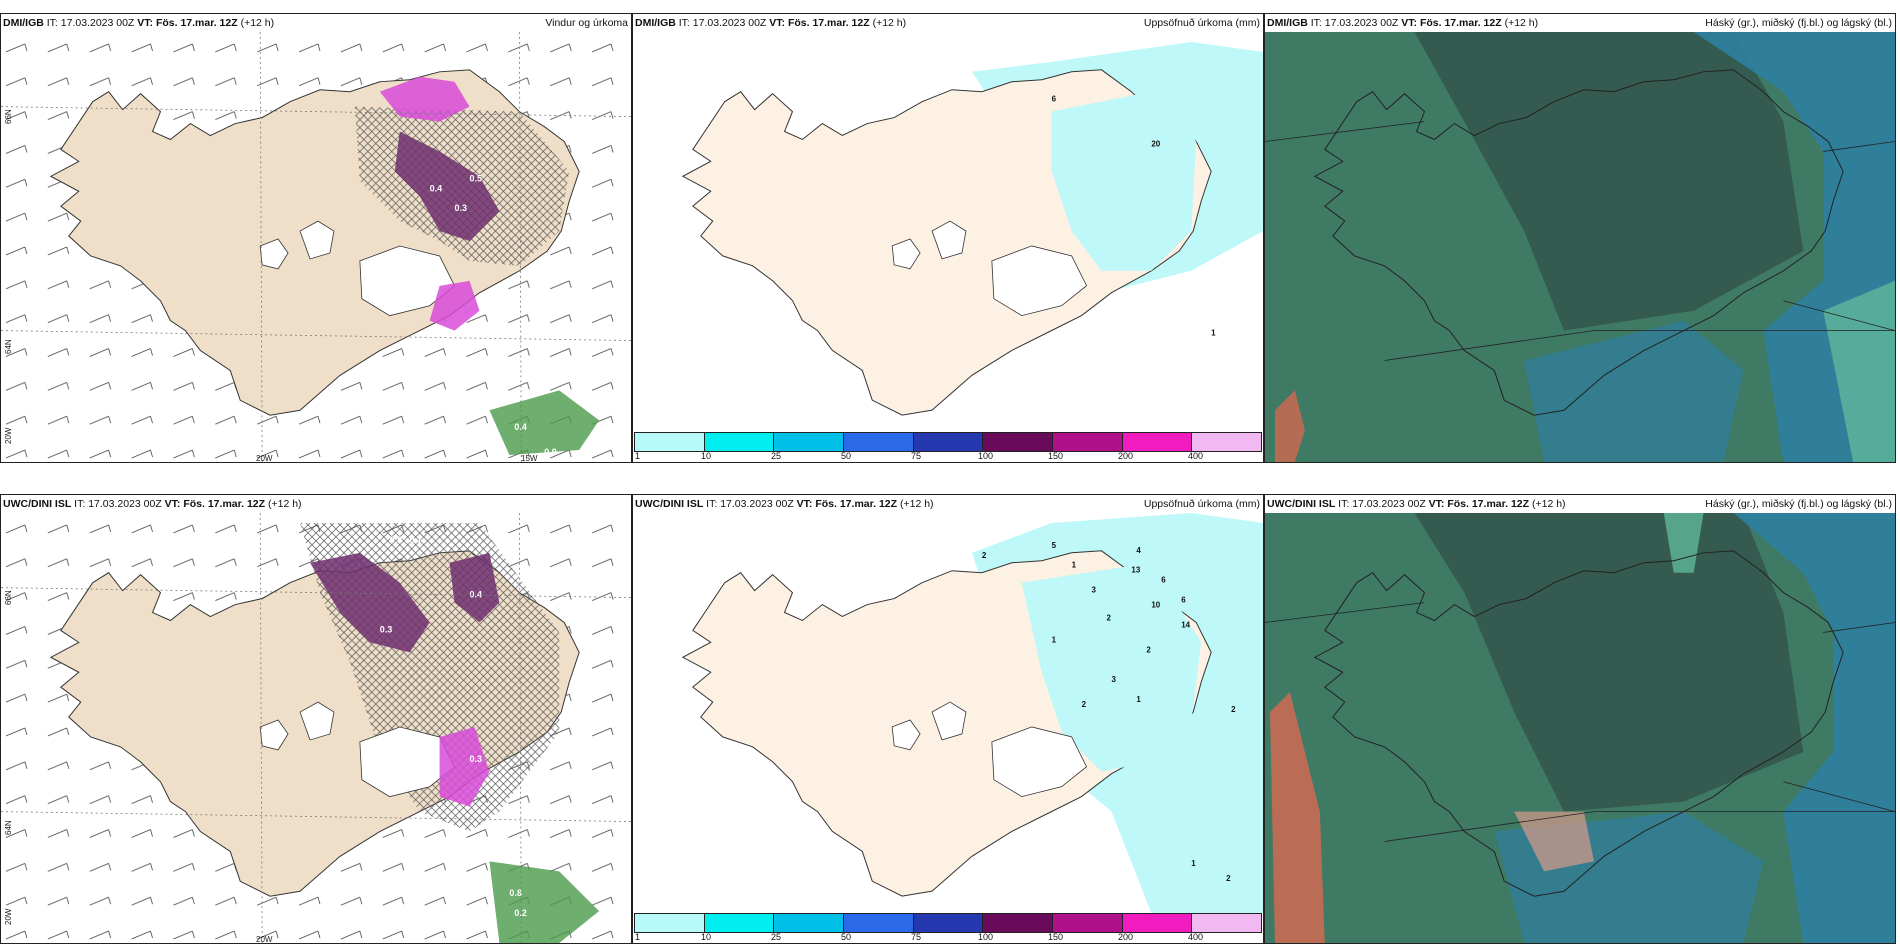 The image size is (1900, 950). What do you see at coordinates (447, 186) in the screenshot?
I see `precip-area-purple` at bounding box center [447, 186].